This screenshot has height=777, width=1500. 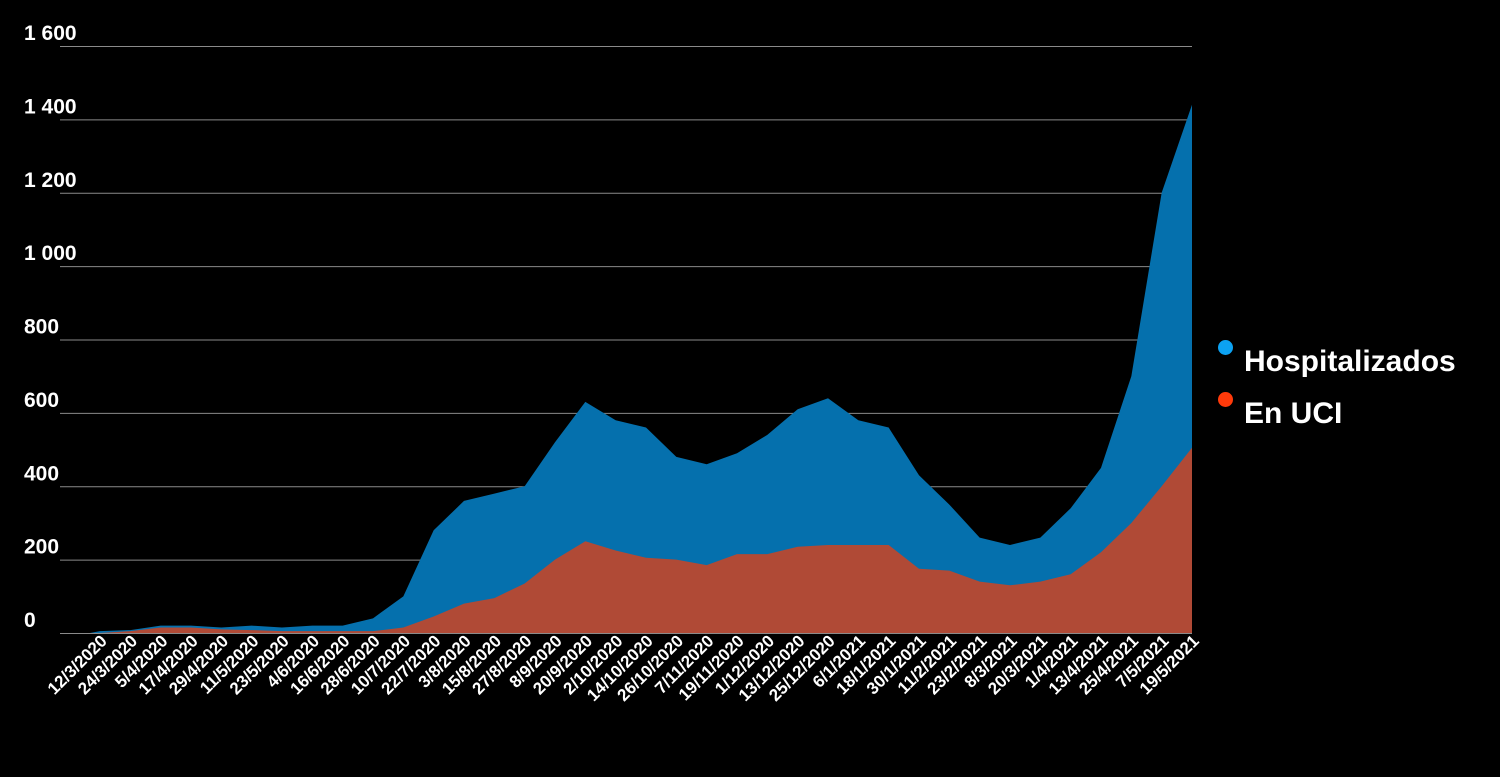 What do you see at coordinates (50, 180) in the screenshot?
I see `y-tick-label: 1 200` at bounding box center [50, 180].